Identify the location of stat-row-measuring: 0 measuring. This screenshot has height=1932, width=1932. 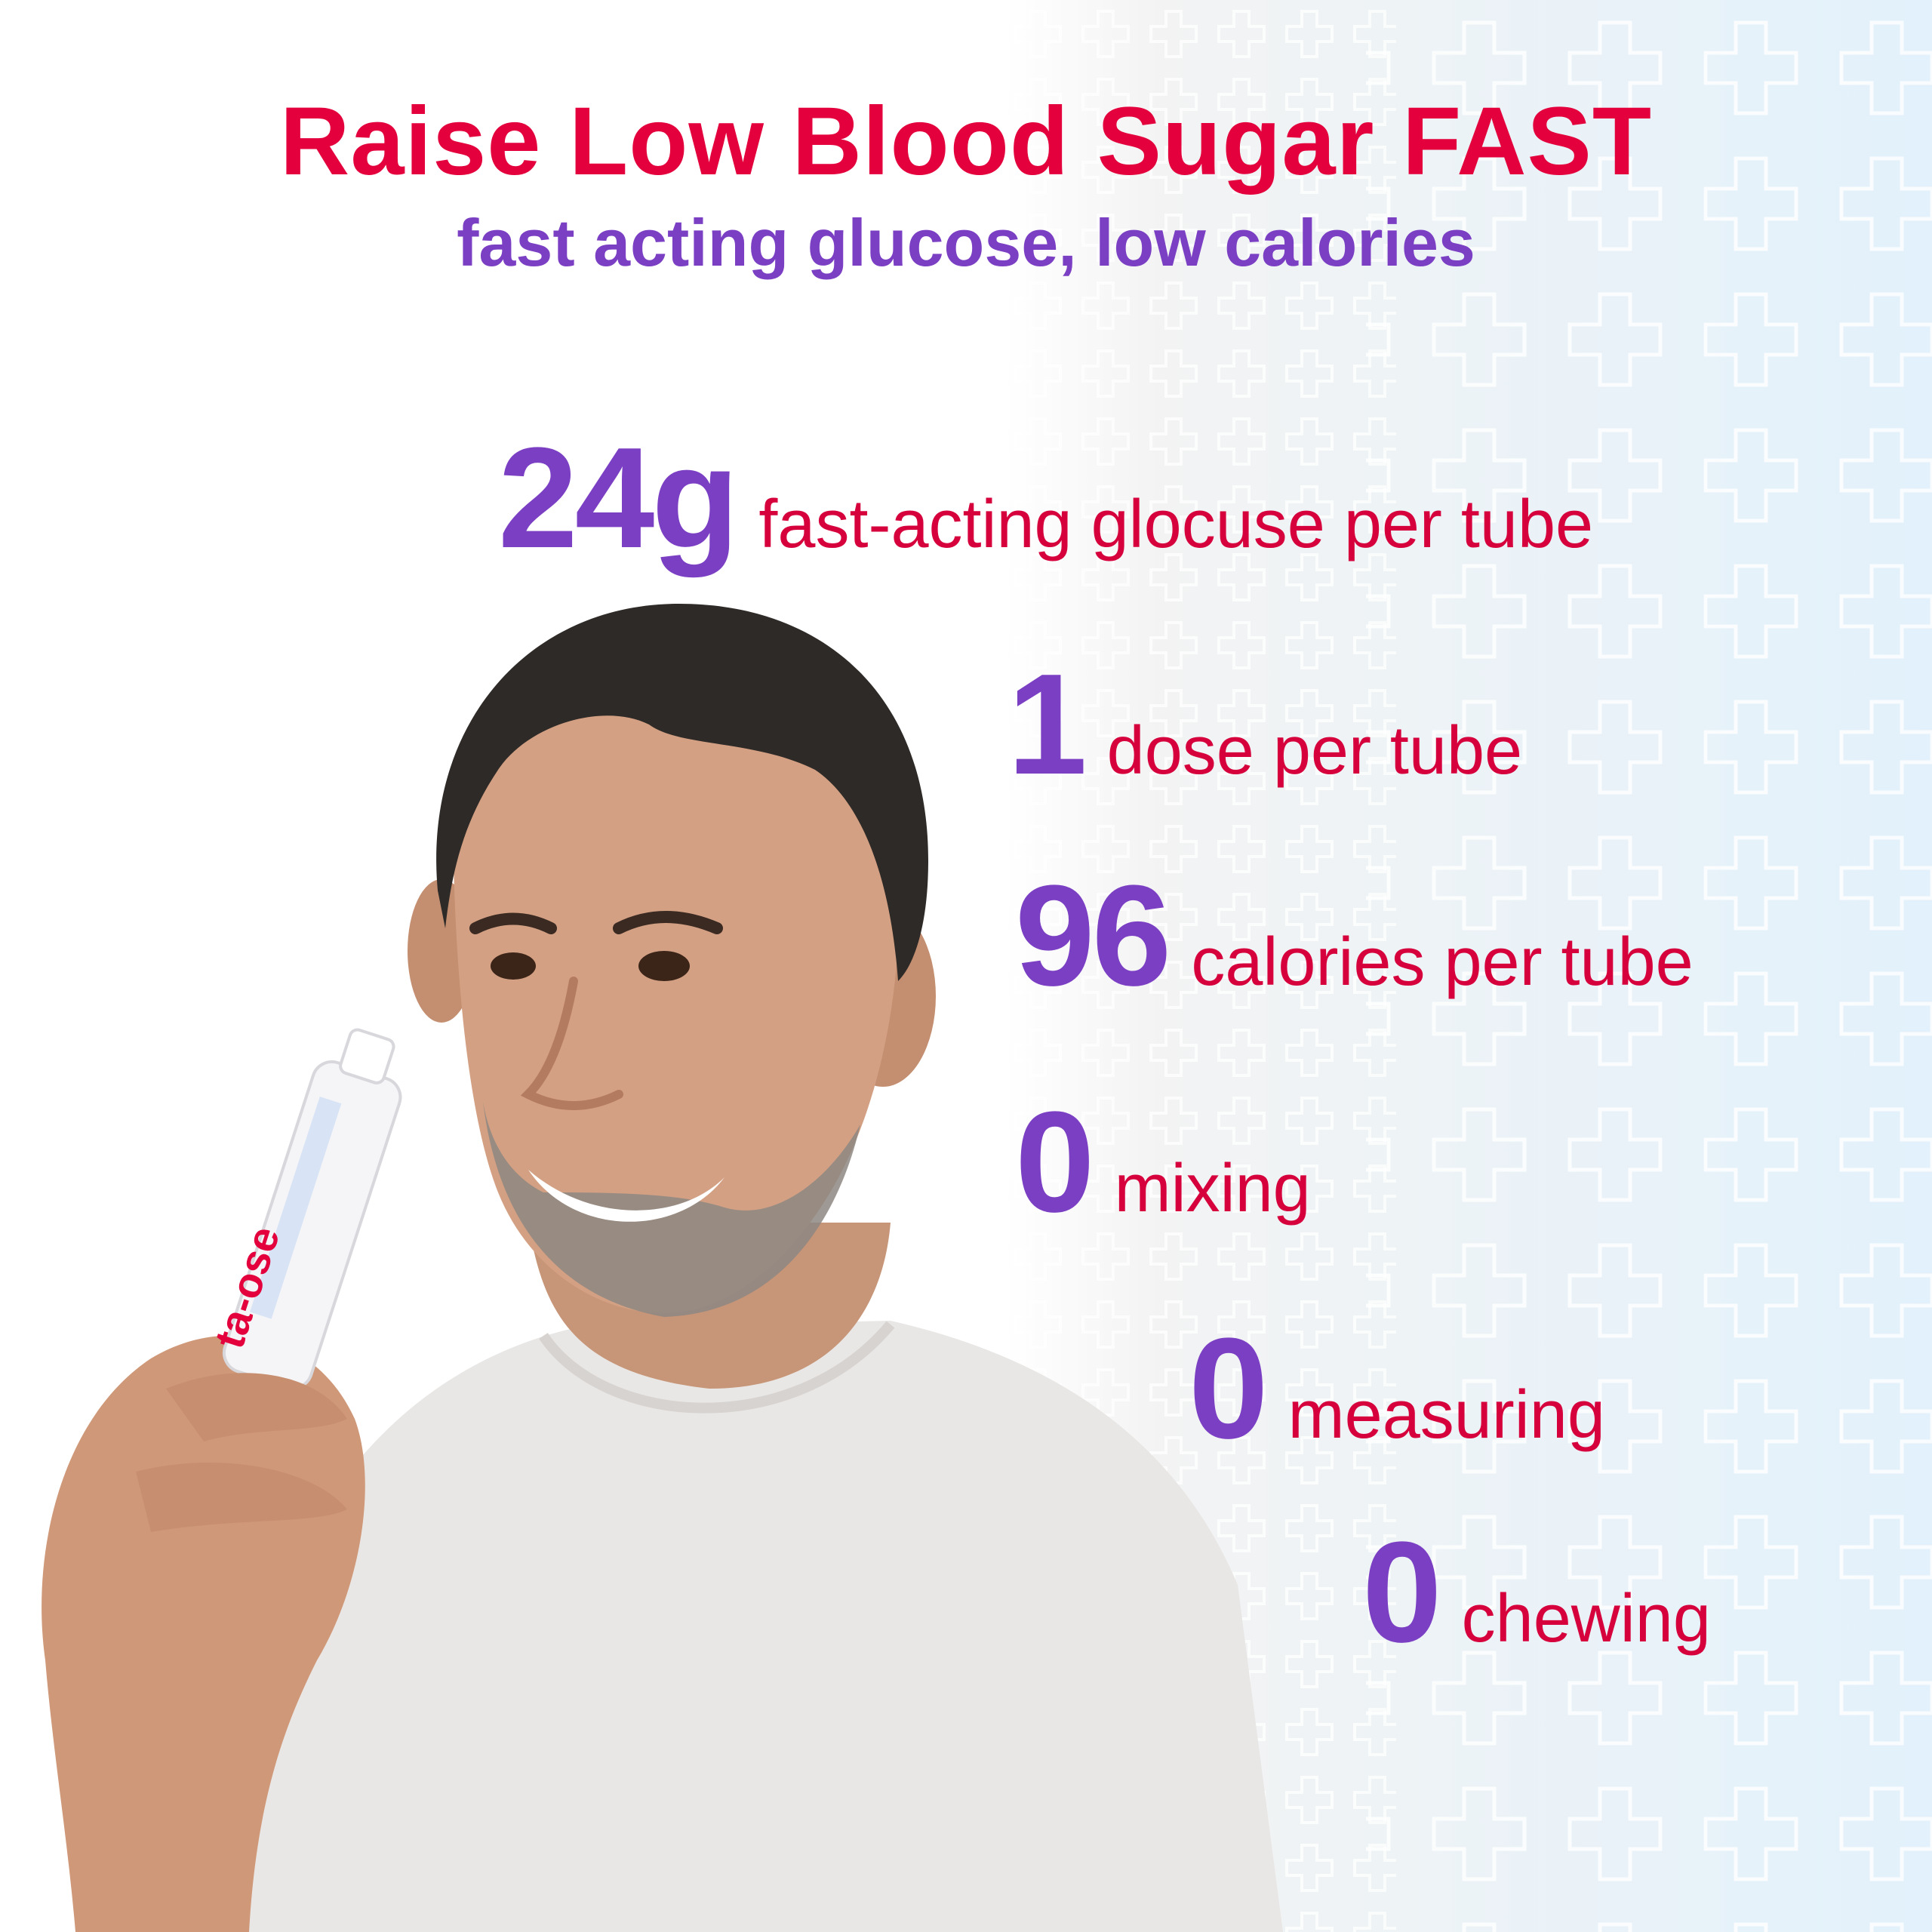
(1397, 1388).